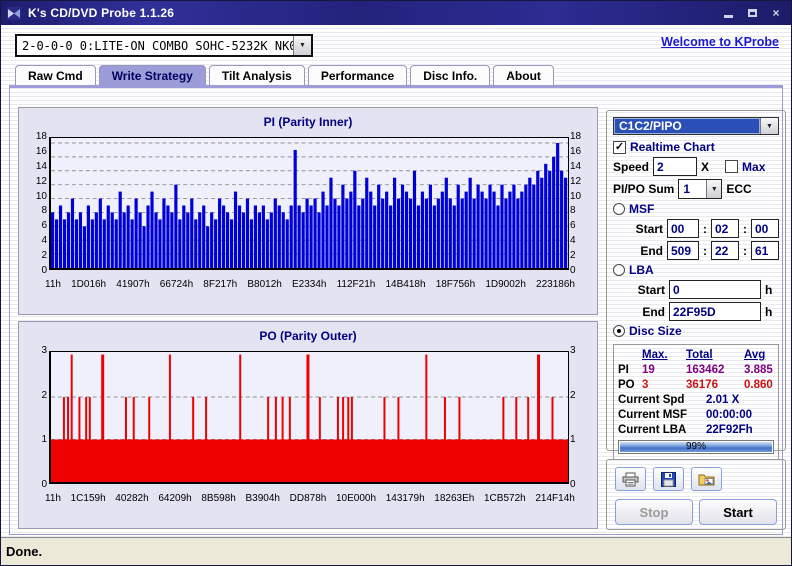  Describe the element at coordinates (723, 400) in the screenshot. I see `current-speed-value: 2.01 X` at that location.